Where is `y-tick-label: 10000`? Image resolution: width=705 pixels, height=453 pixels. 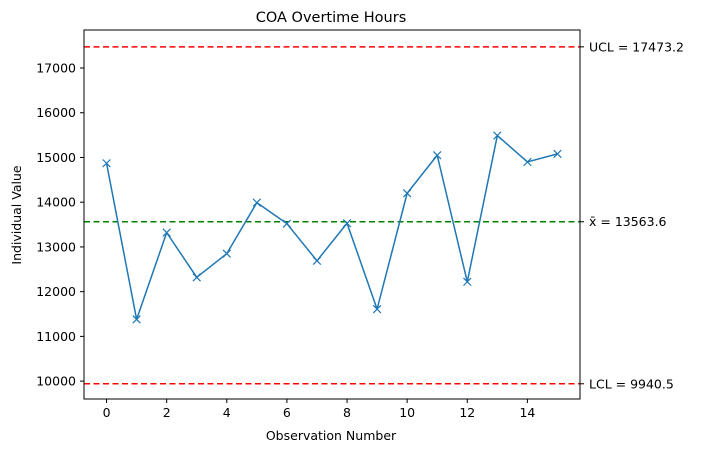 y-tick-label: 10000 is located at coordinates (56, 381).